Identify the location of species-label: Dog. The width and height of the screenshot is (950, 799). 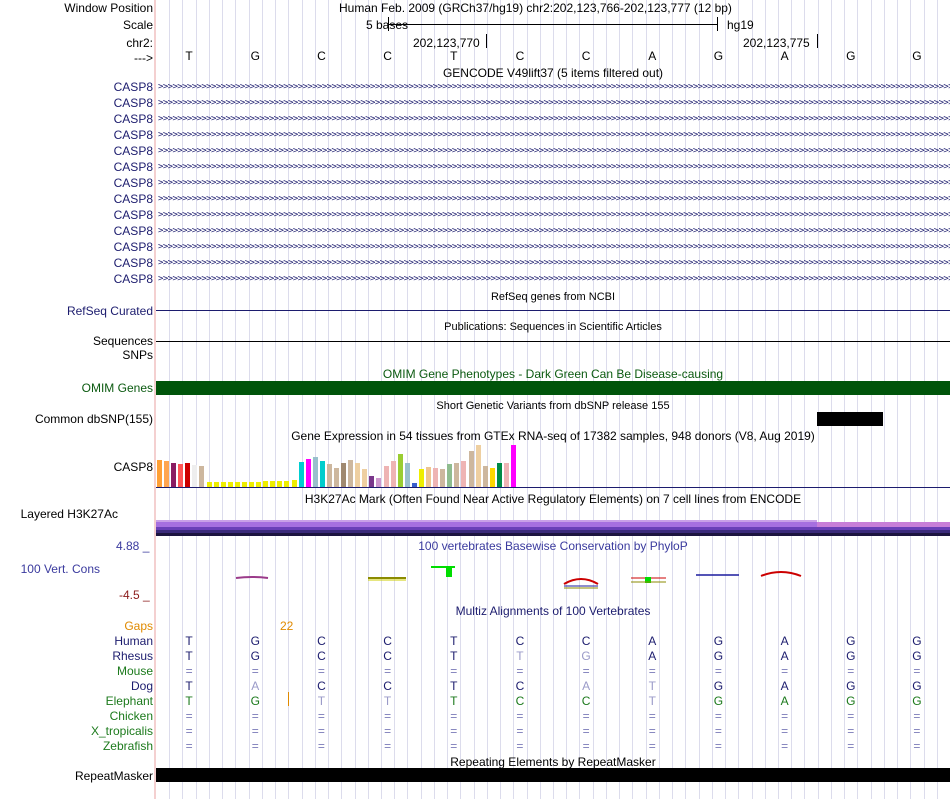
(141, 686).